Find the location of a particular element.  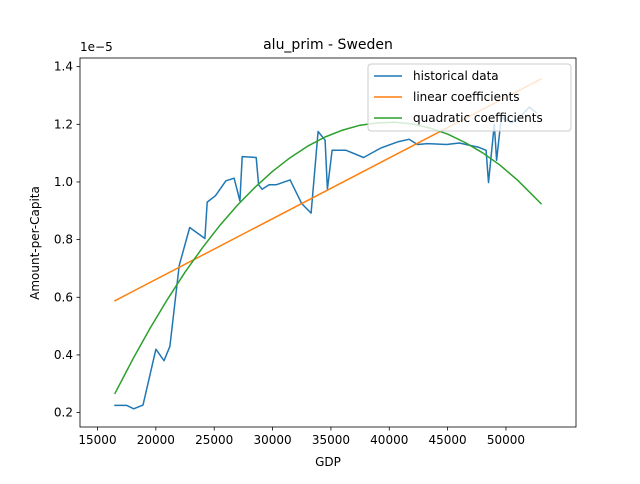

x-axis-label: GDP is located at coordinates (328, 462).